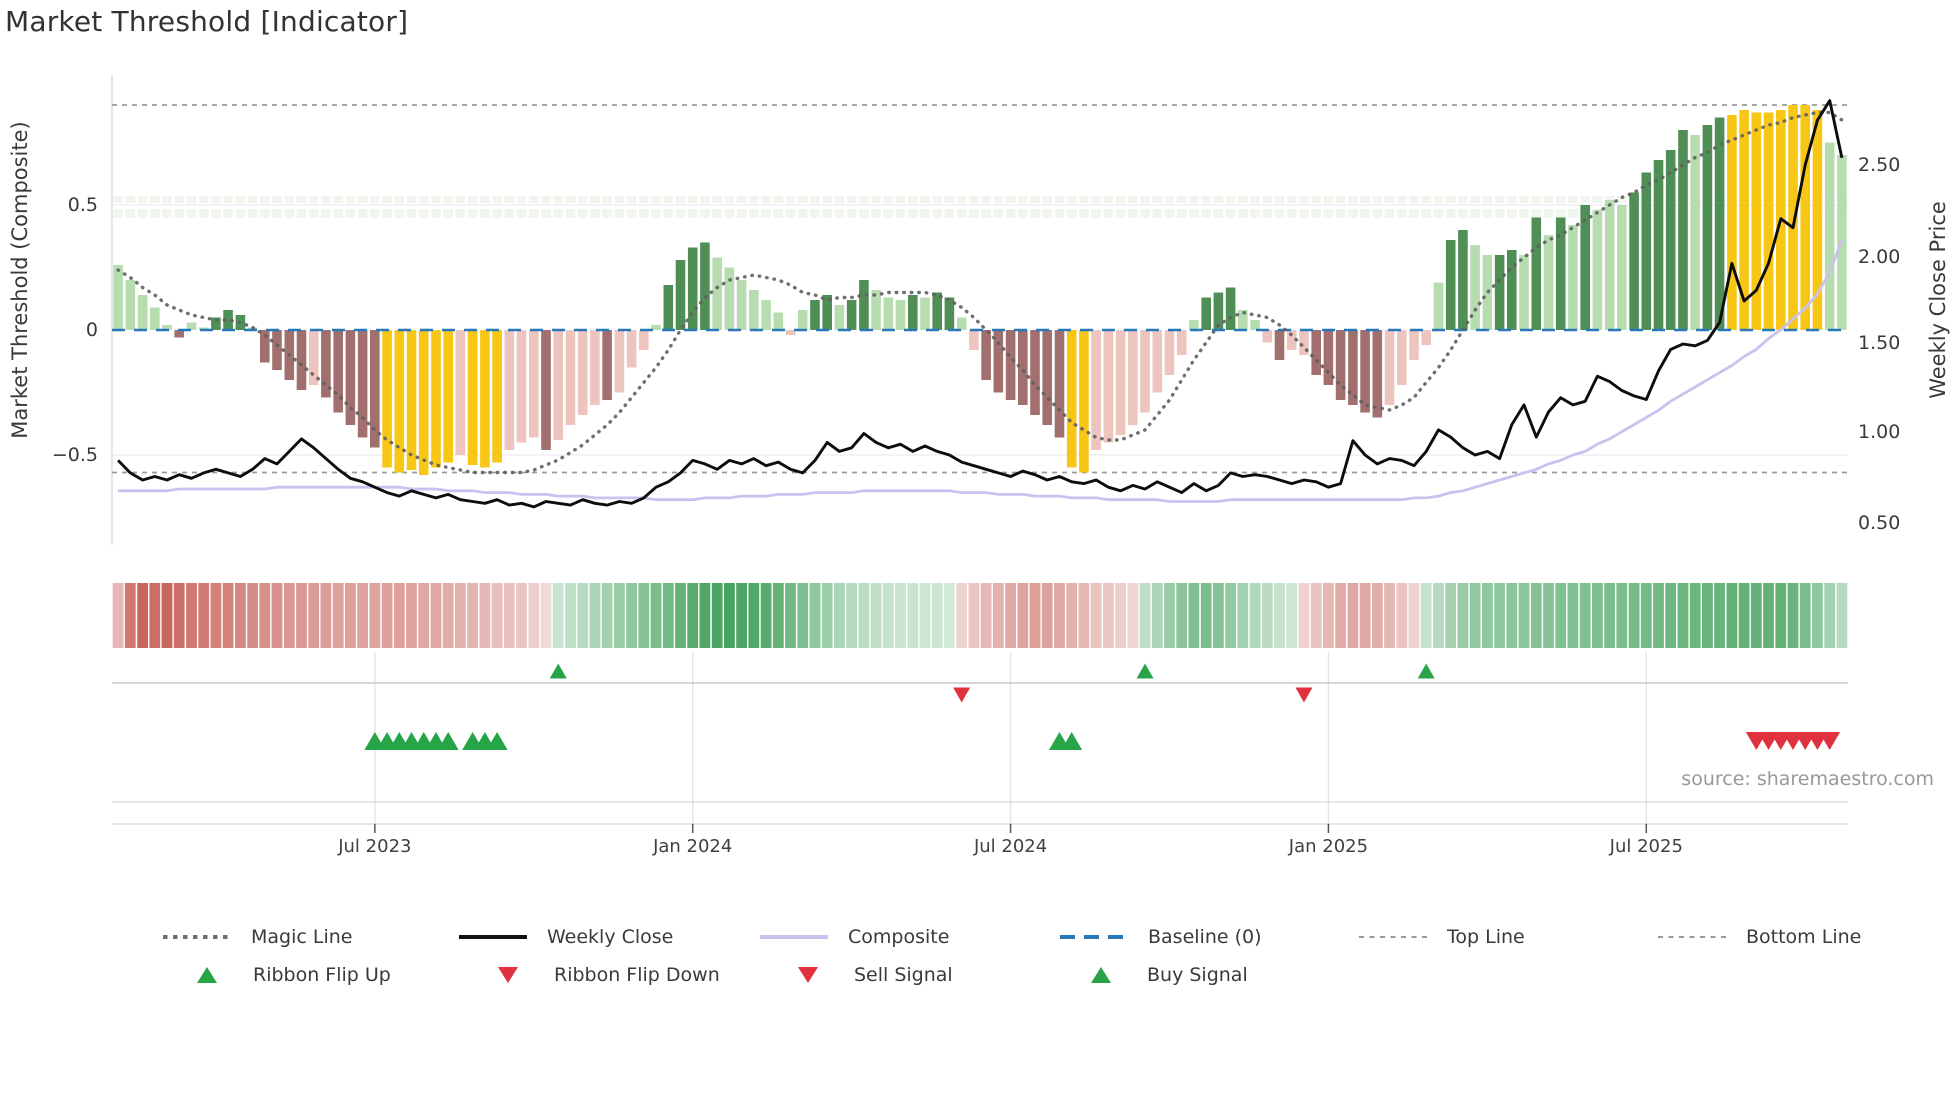 This screenshot has width=1960, height=1102. What do you see at coordinates (375, 846) in the screenshot?
I see `x-tick: Jul 2023` at bounding box center [375, 846].